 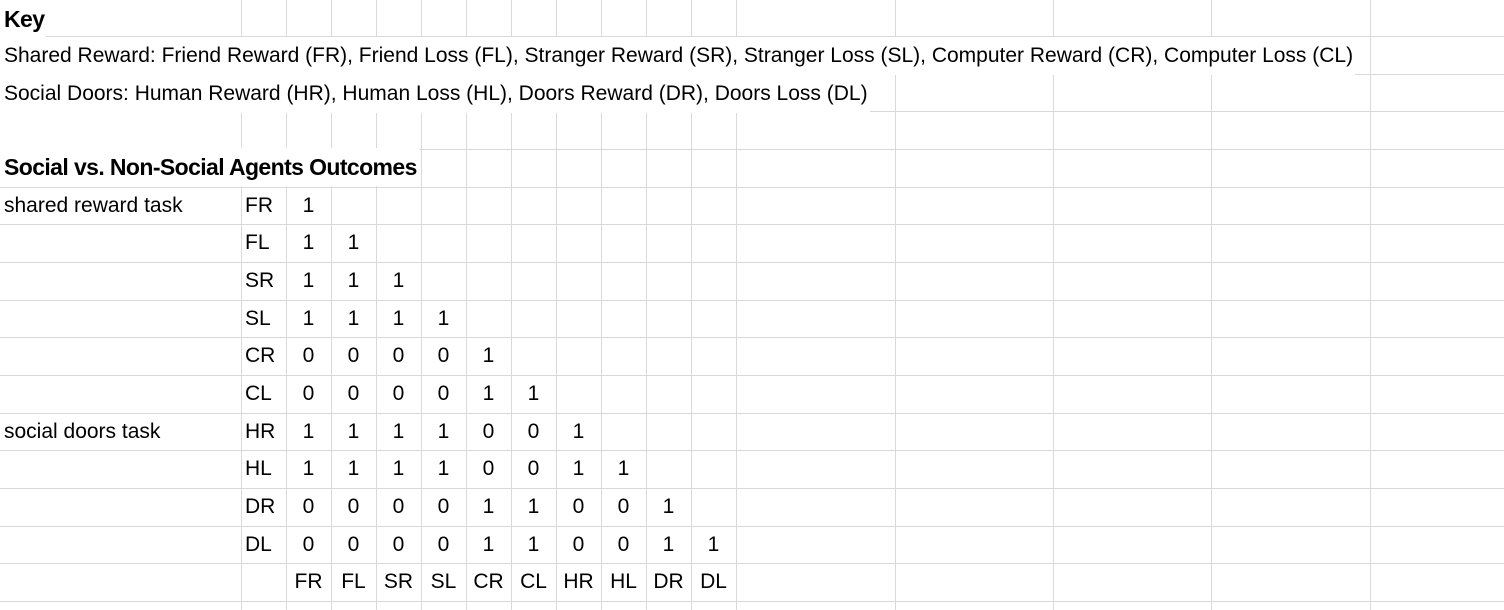 I want to click on column-label-cl: CL, so click(x=533, y=581).